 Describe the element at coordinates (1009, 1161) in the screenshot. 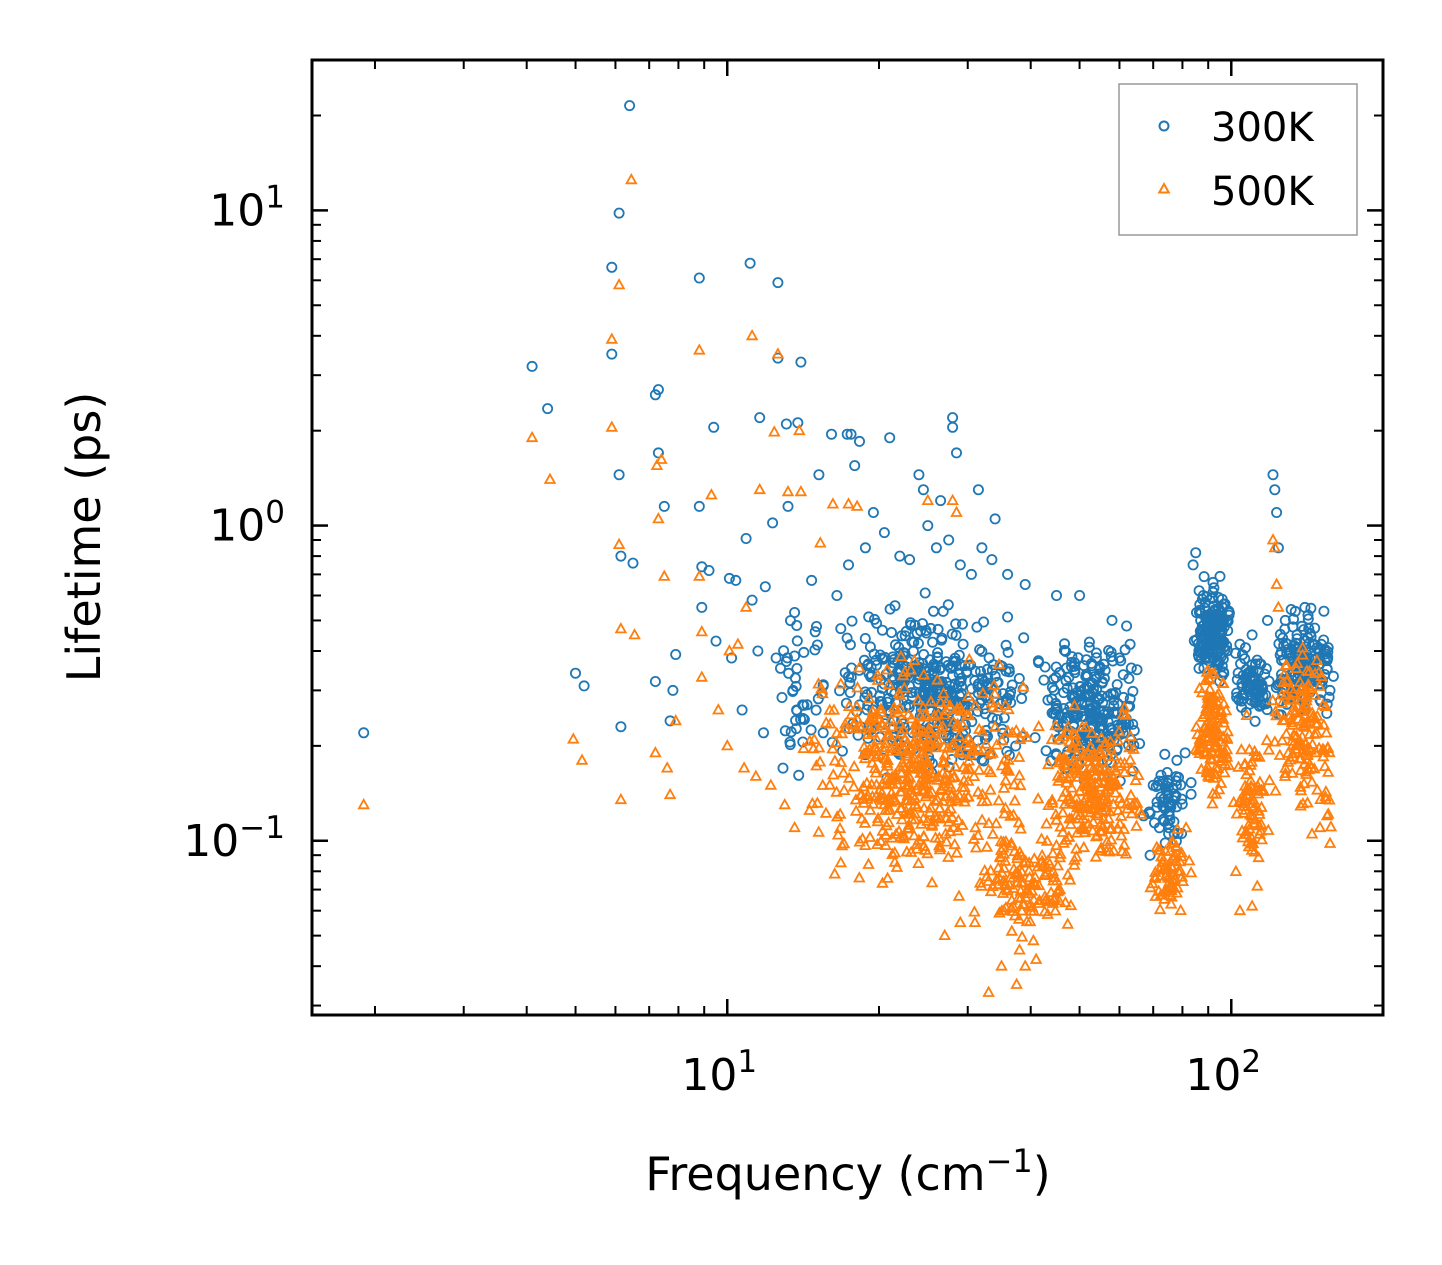

I see `x-axis-label-exponent: −1` at that location.